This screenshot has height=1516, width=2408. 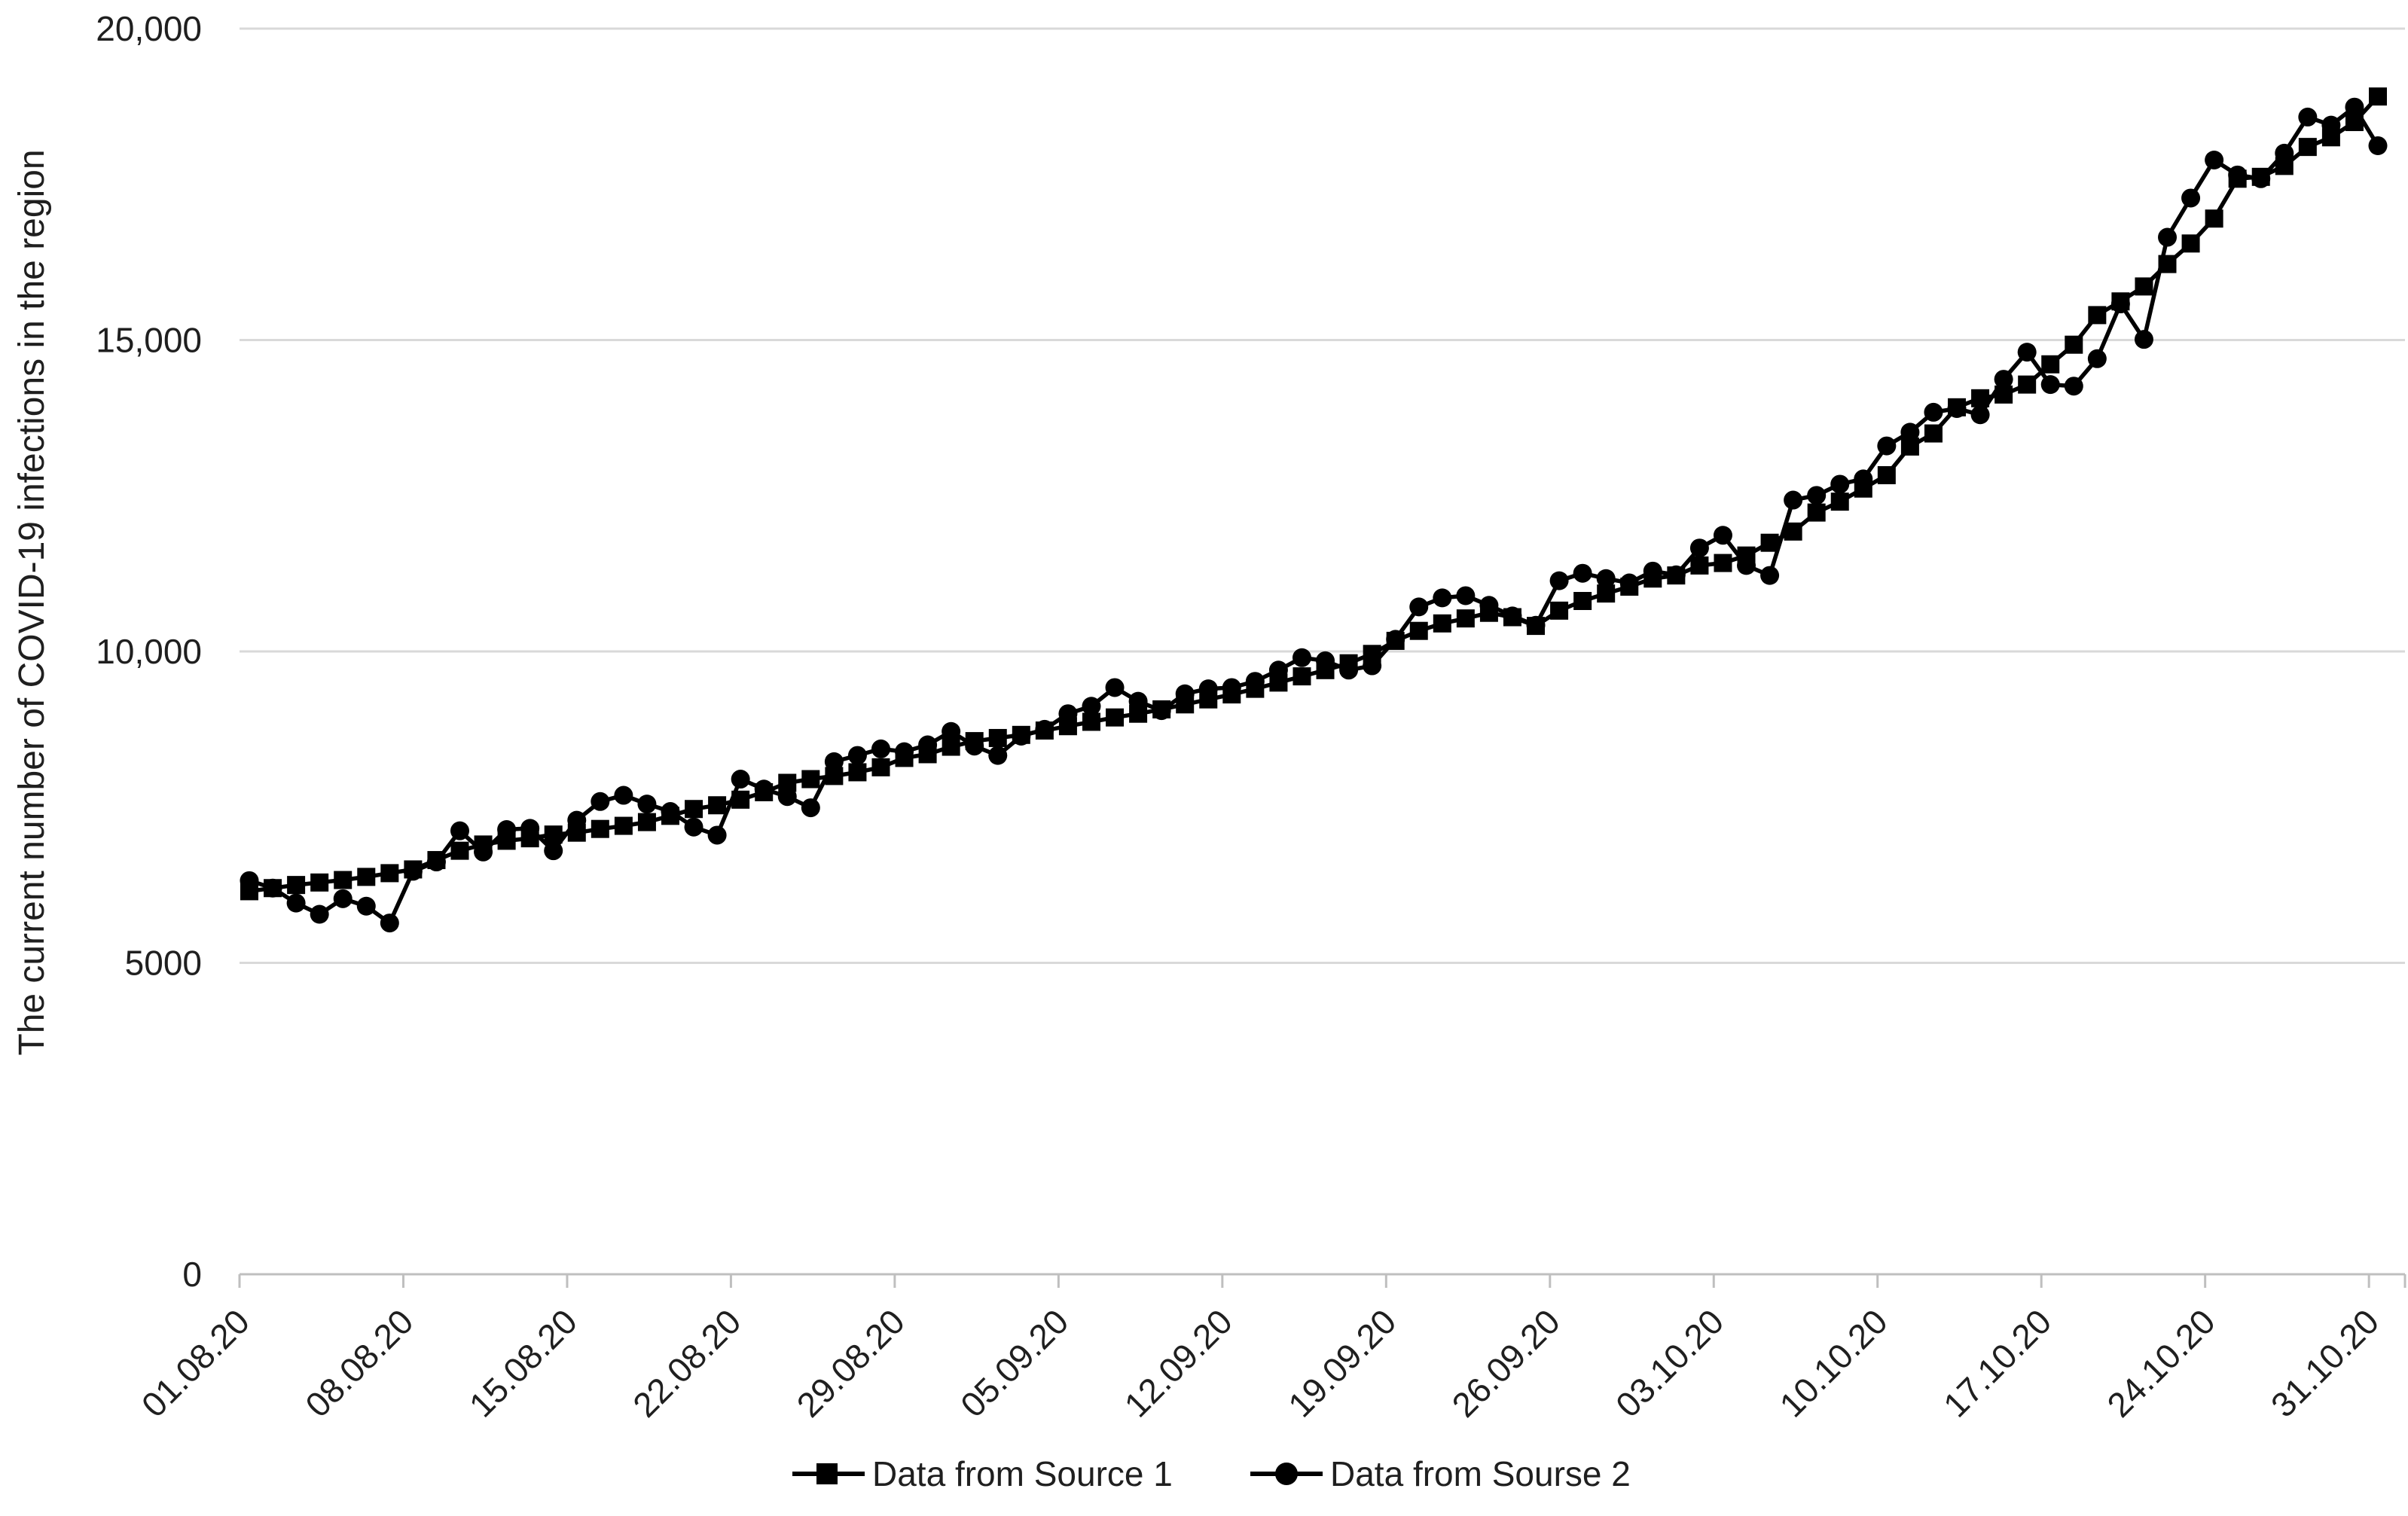 What do you see at coordinates (1015, 1362) in the screenshot?
I see `x-tick-label: 05.09.20` at bounding box center [1015, 1362].